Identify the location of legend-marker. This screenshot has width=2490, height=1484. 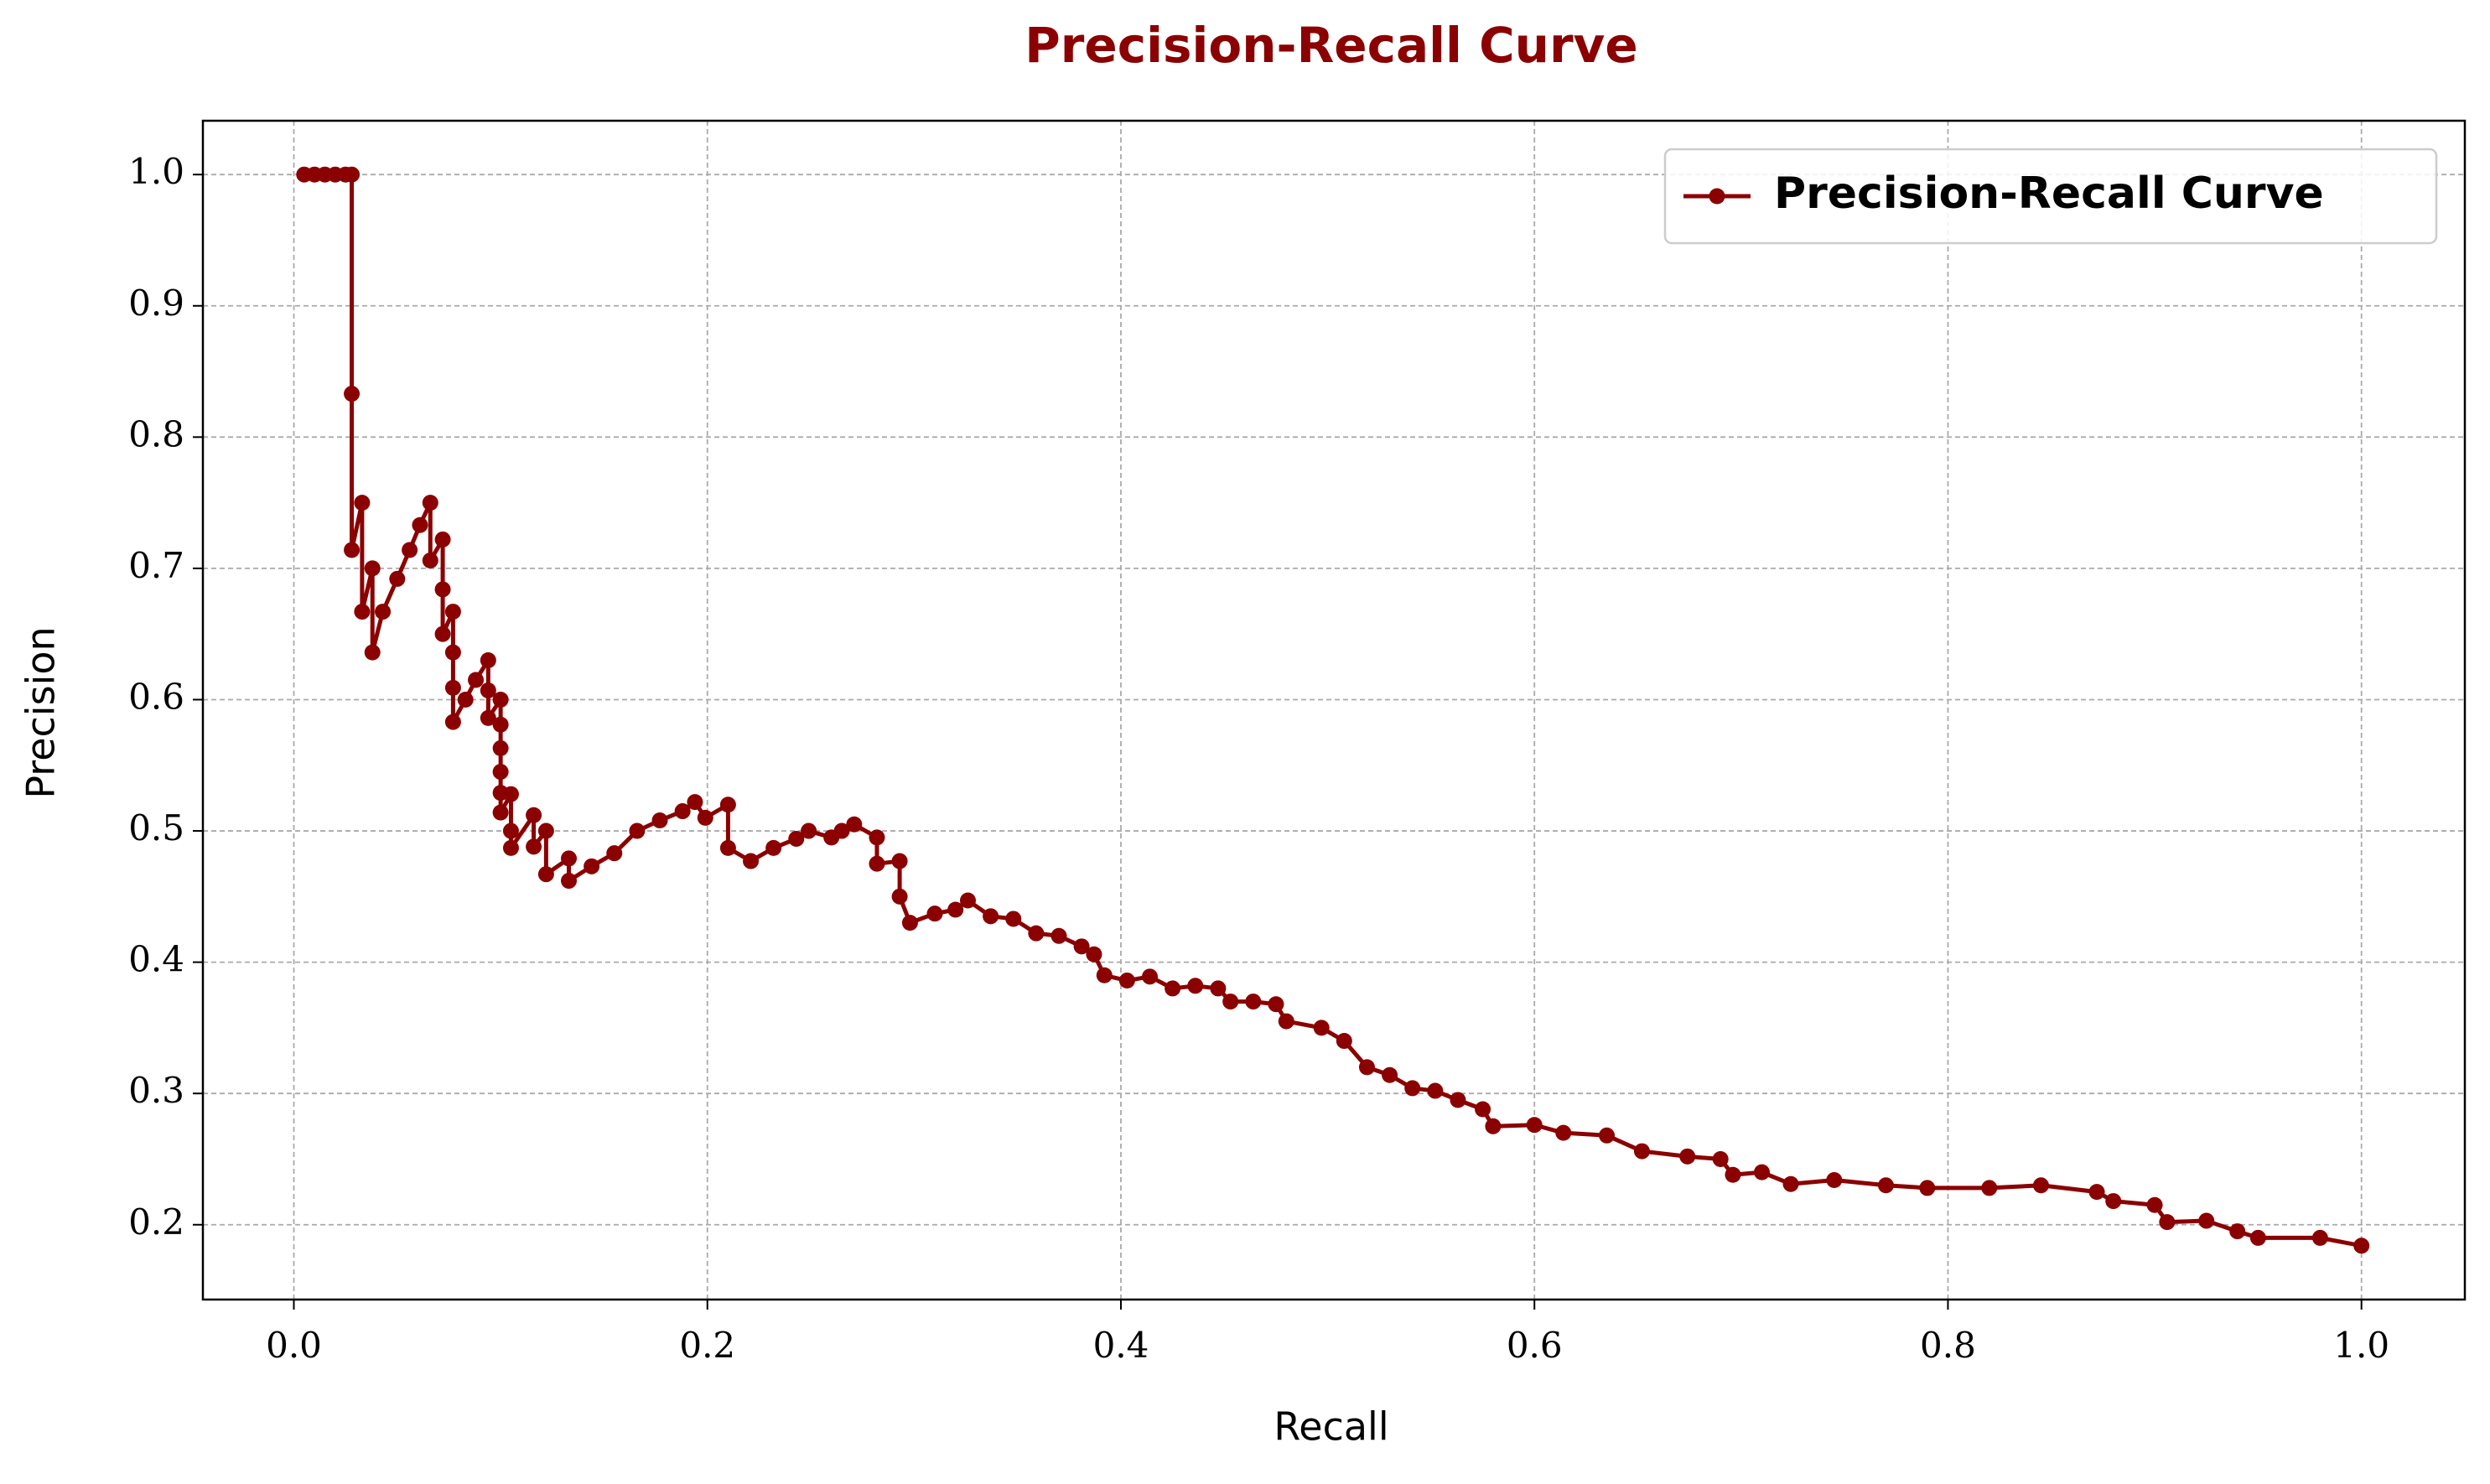
(1717, 196).